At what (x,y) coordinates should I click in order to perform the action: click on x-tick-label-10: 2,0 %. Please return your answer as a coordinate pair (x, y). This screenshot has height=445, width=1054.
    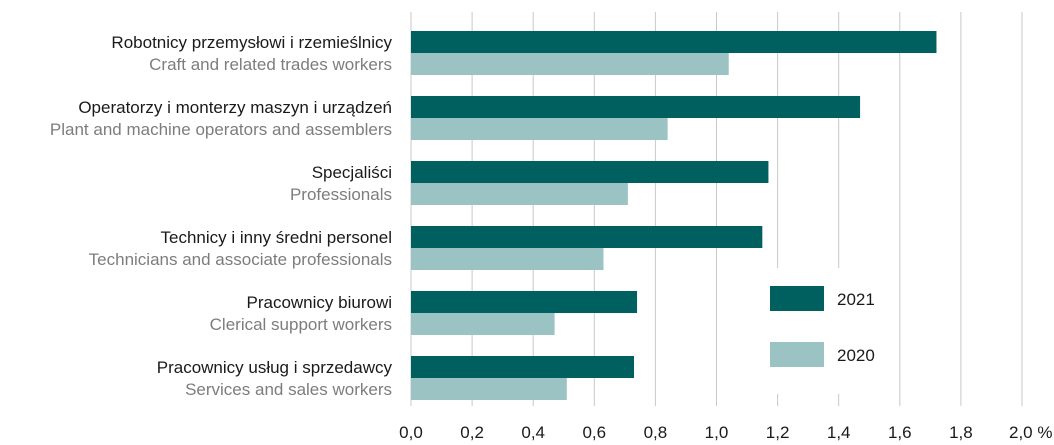
    Looking at the image, I should click on (1030, 432).